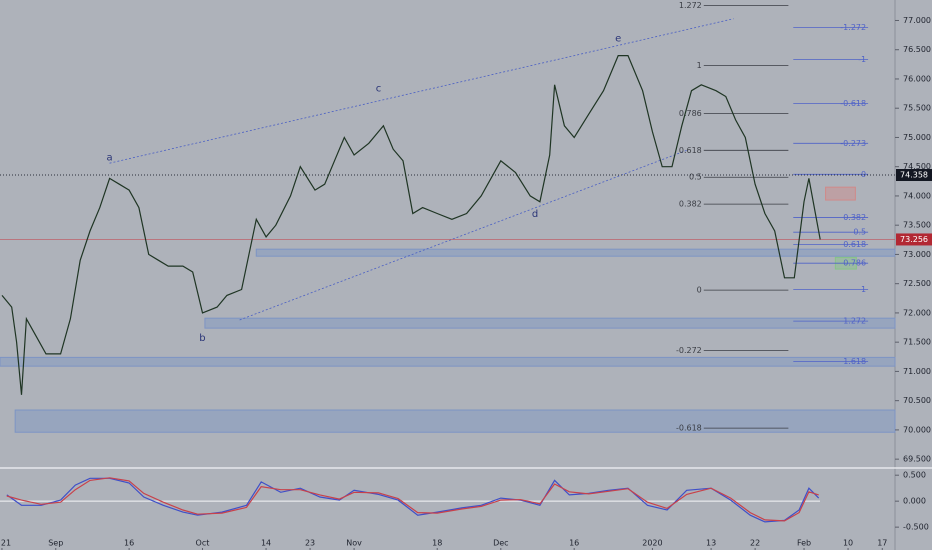 The height and width of the screenshot is (550, 932). Describe the element at coordinates (500, 543) in the screenshot. I see `x-tick-label: Dec` at that location.